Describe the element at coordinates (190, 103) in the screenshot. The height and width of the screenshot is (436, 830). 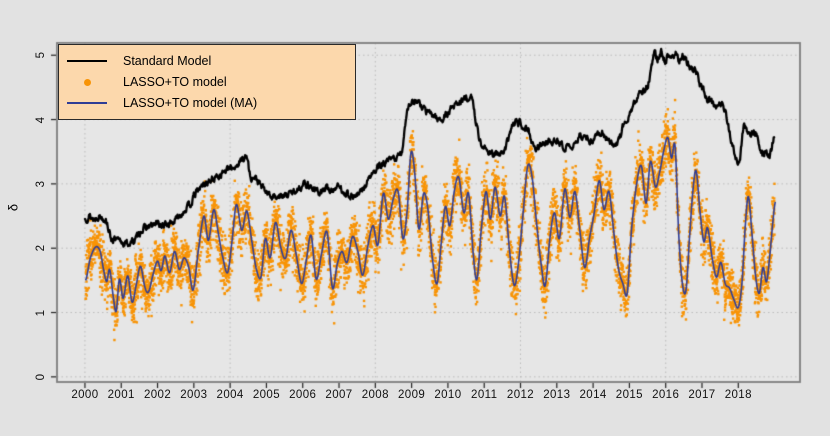
I see `legend-label: LASSO+TO model (MA)` at that location.